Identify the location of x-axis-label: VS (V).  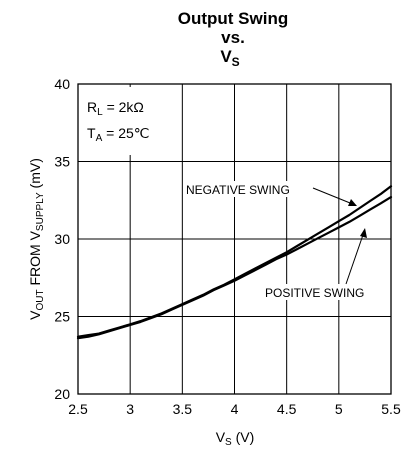
(235, 438).